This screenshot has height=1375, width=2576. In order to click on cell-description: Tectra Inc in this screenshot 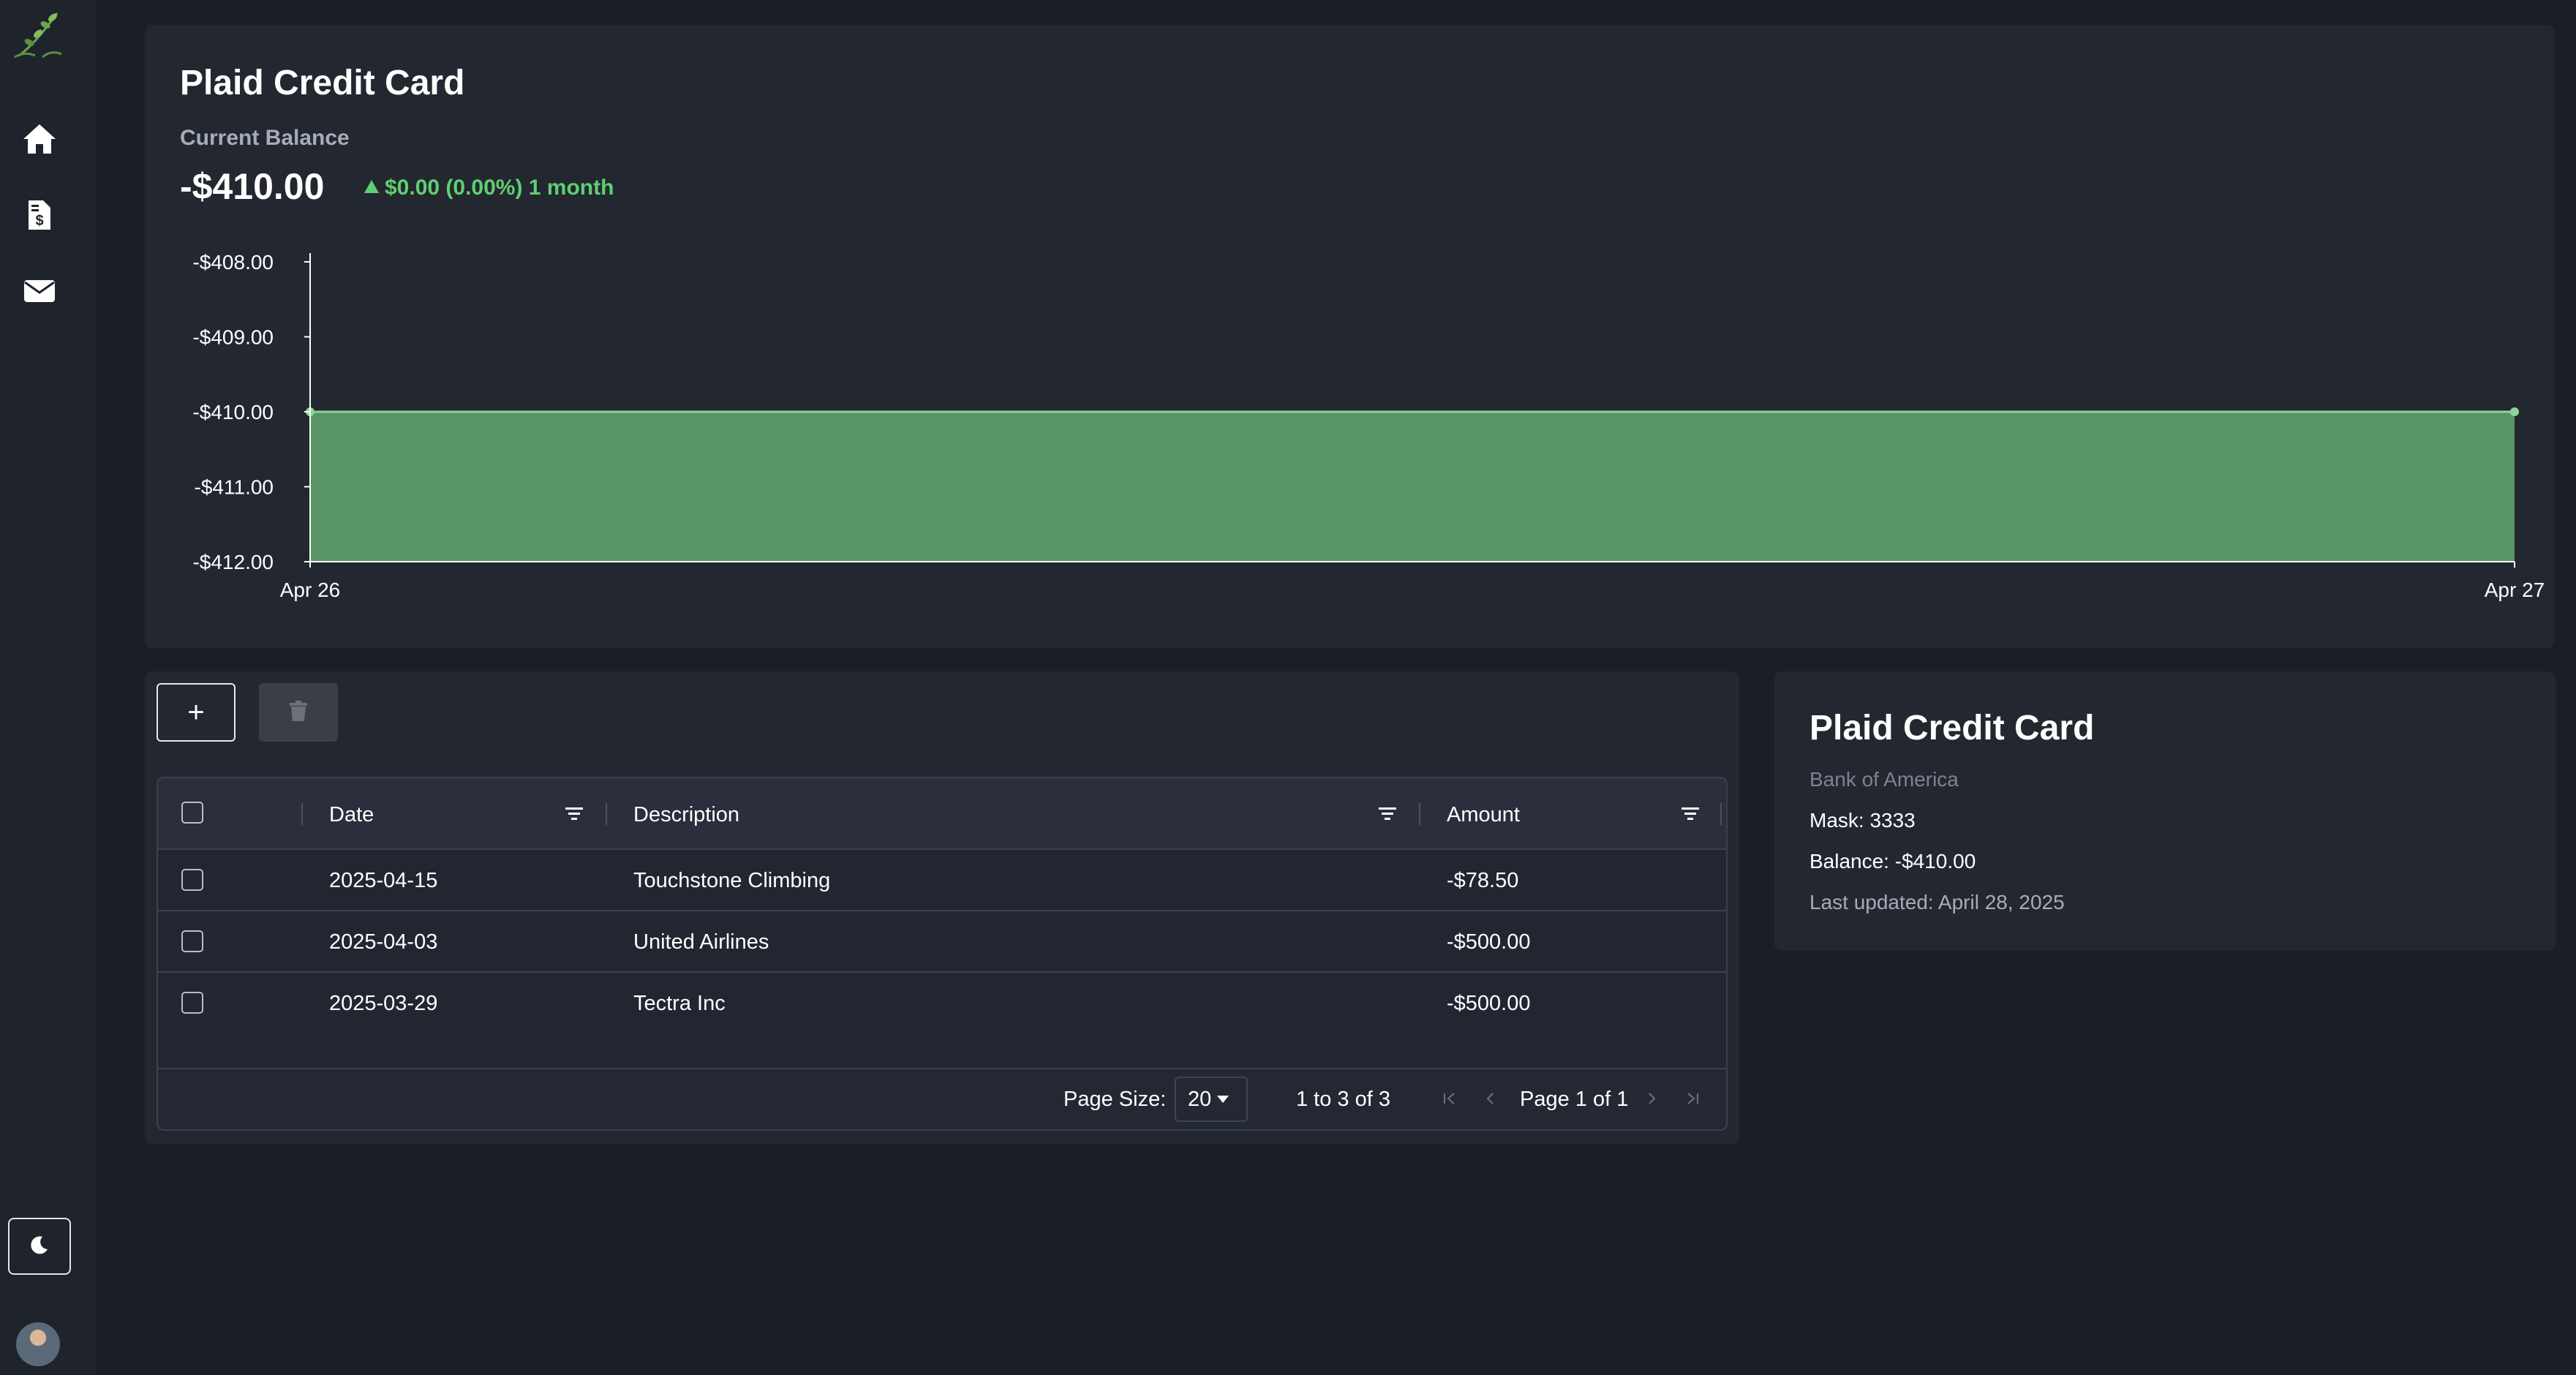, I will do `click(679, 1003)`.